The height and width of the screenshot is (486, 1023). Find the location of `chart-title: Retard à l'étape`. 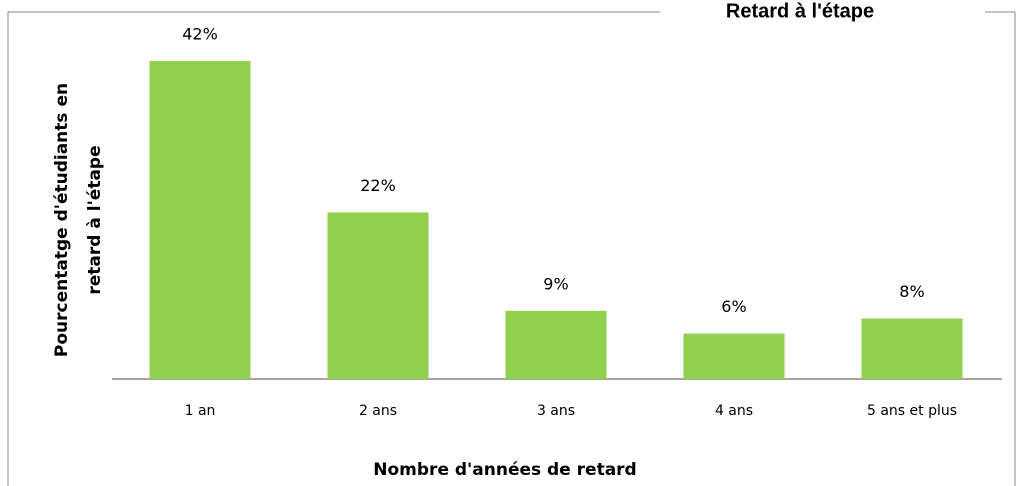

chart-title: Retard à l'étape is located at coordinates (800, 11).